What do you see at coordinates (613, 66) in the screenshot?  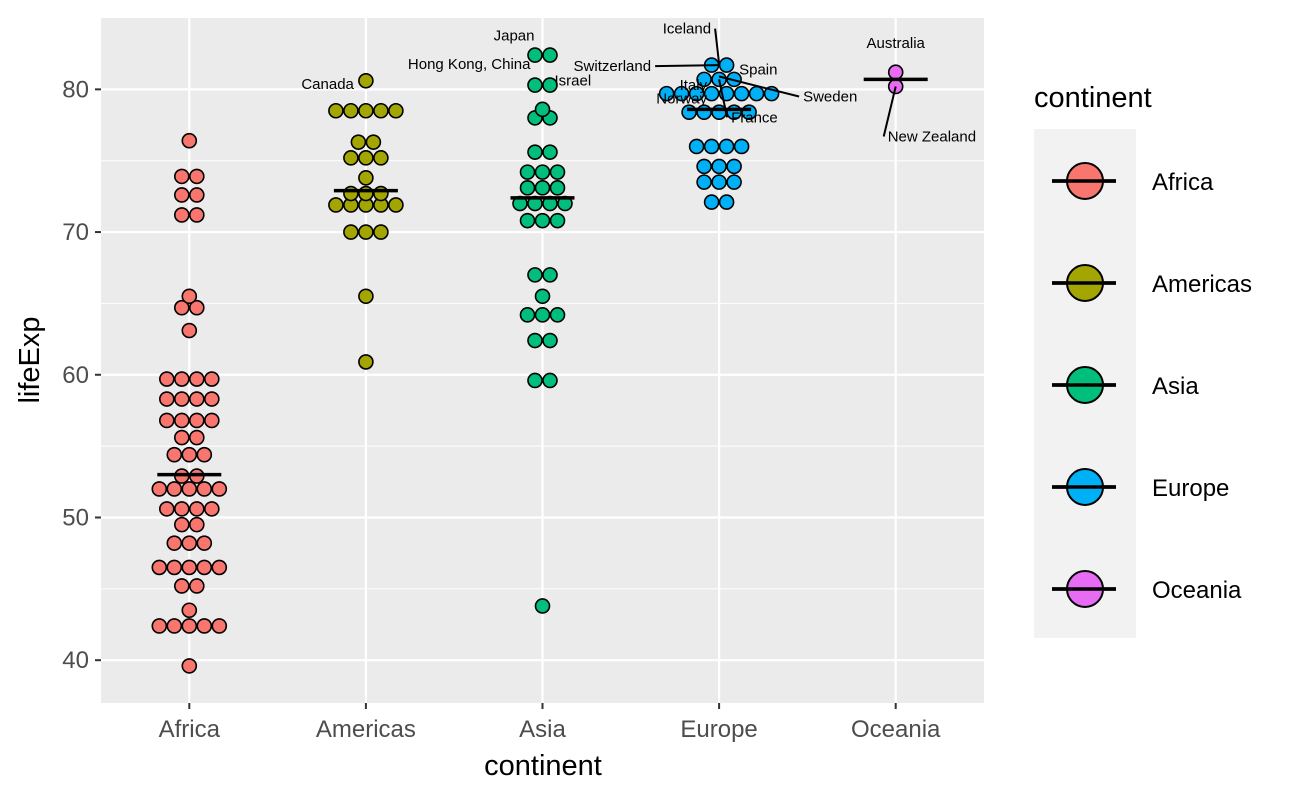 I see `annotation-label: Switzerland` at bounding box center [613, 66].